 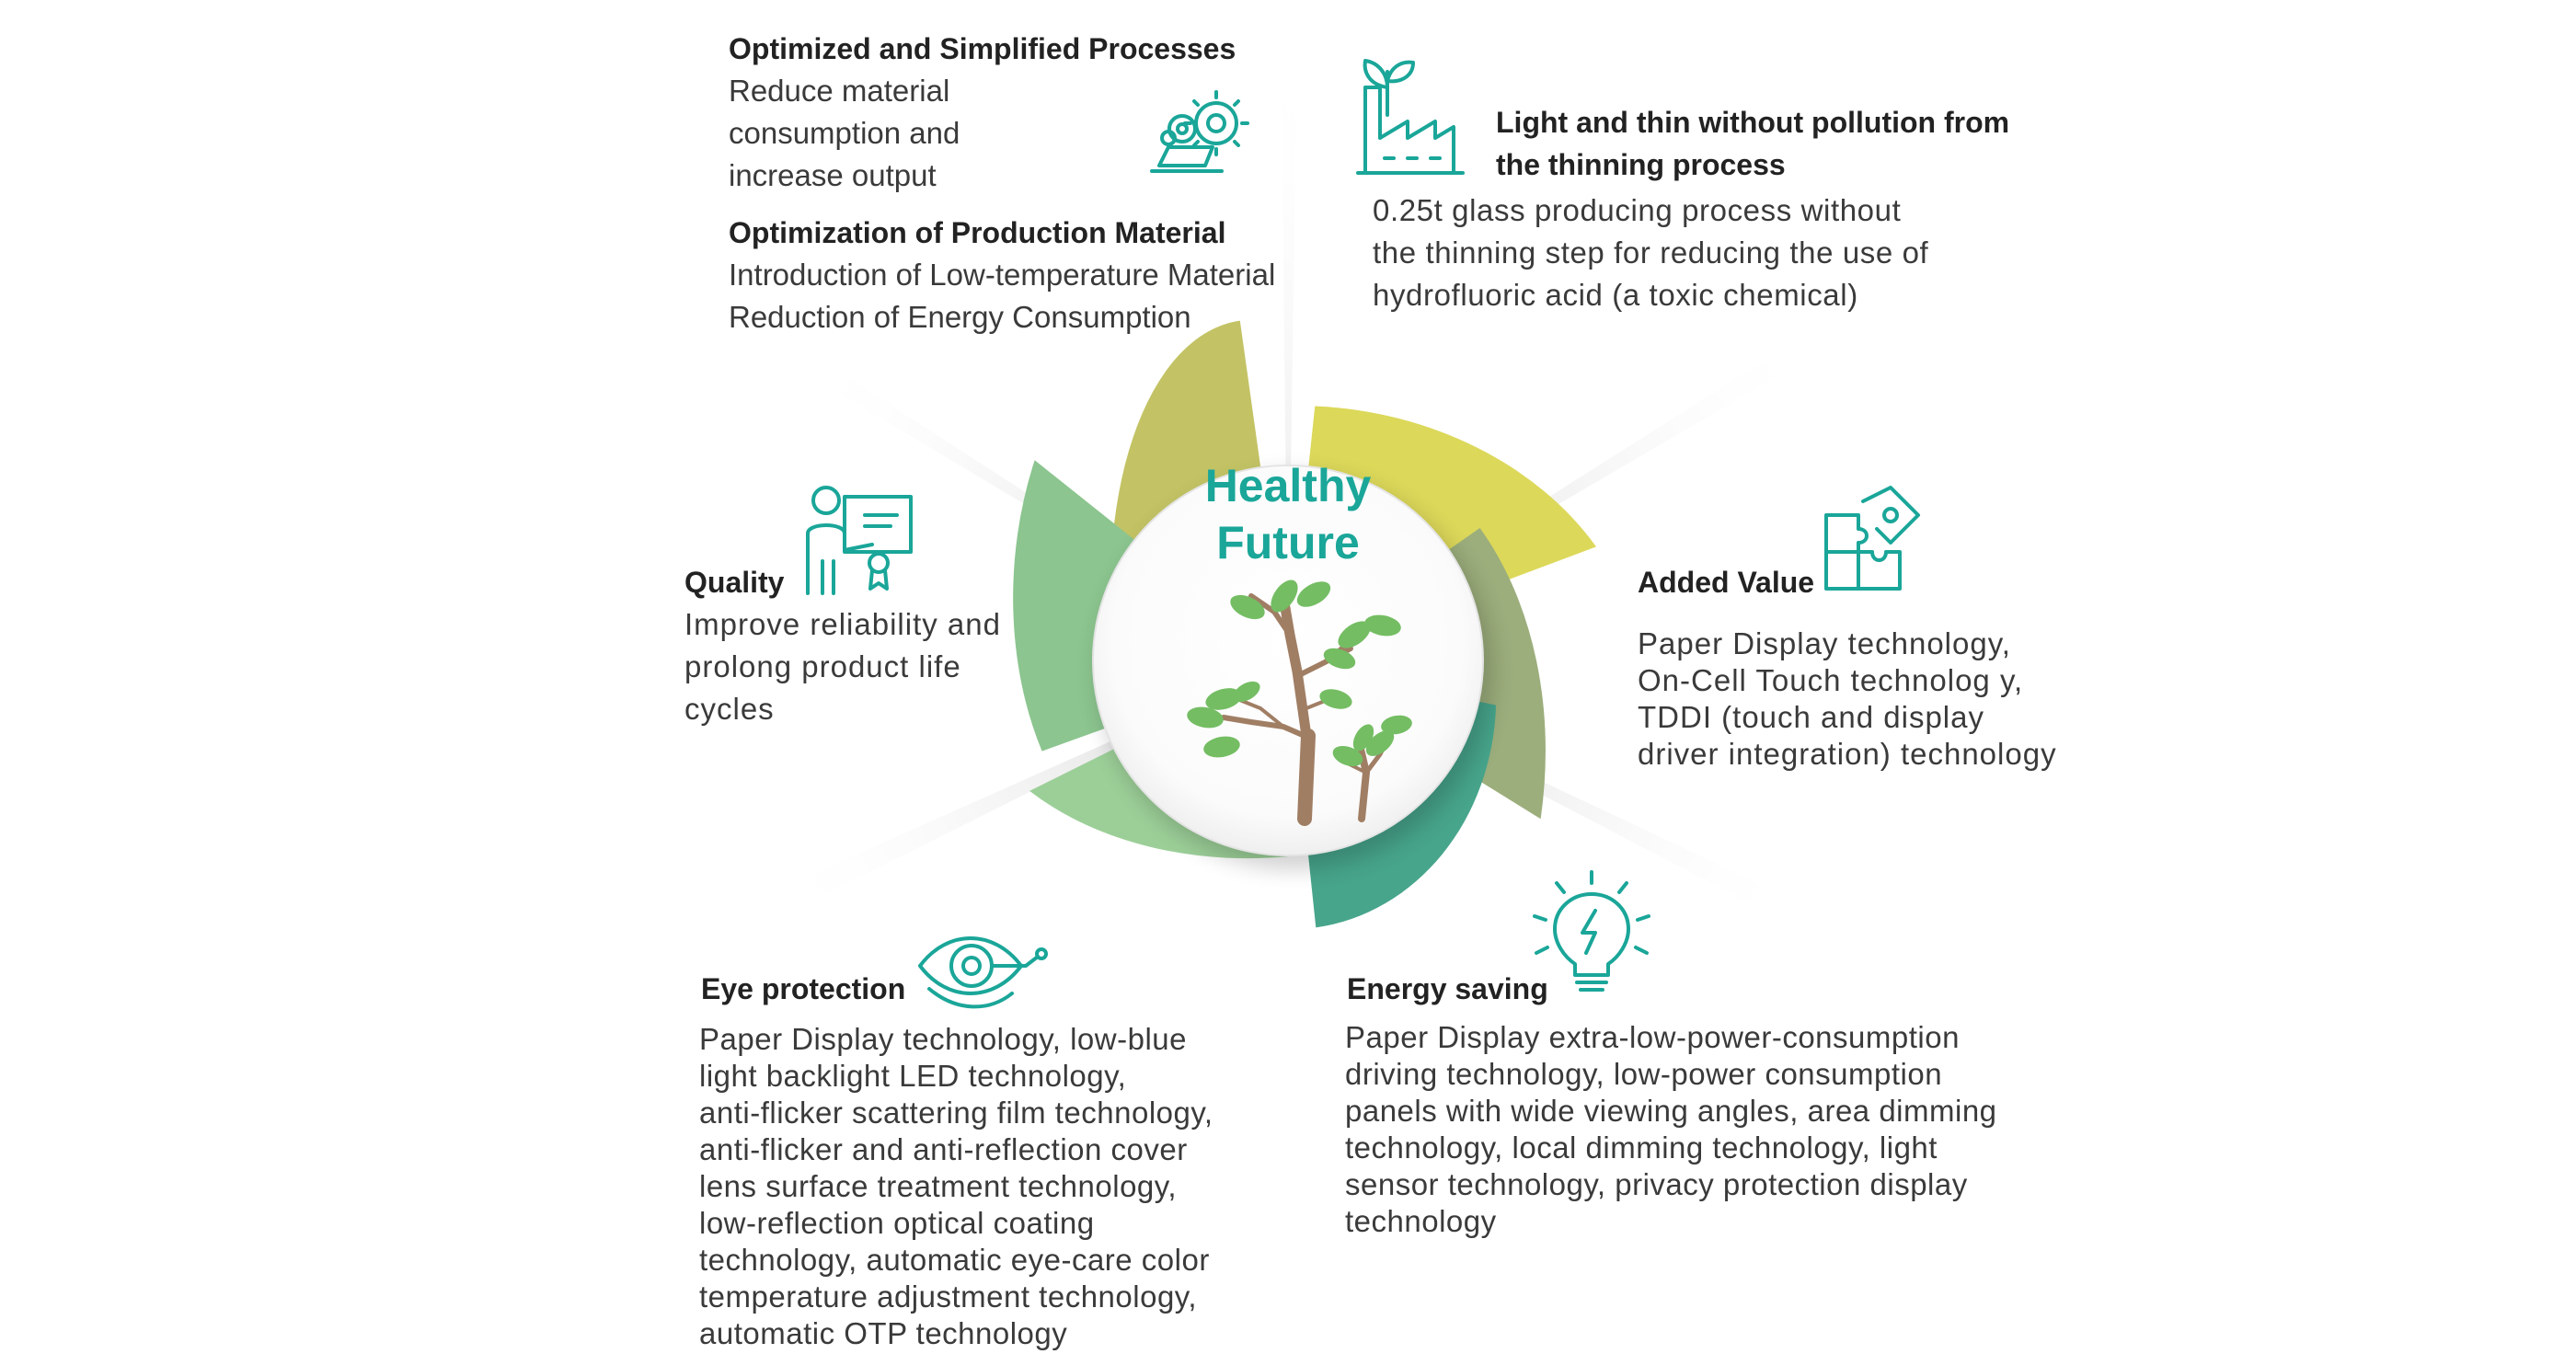 I want to click on eye-scan-icon, so click(x=983, y=973).